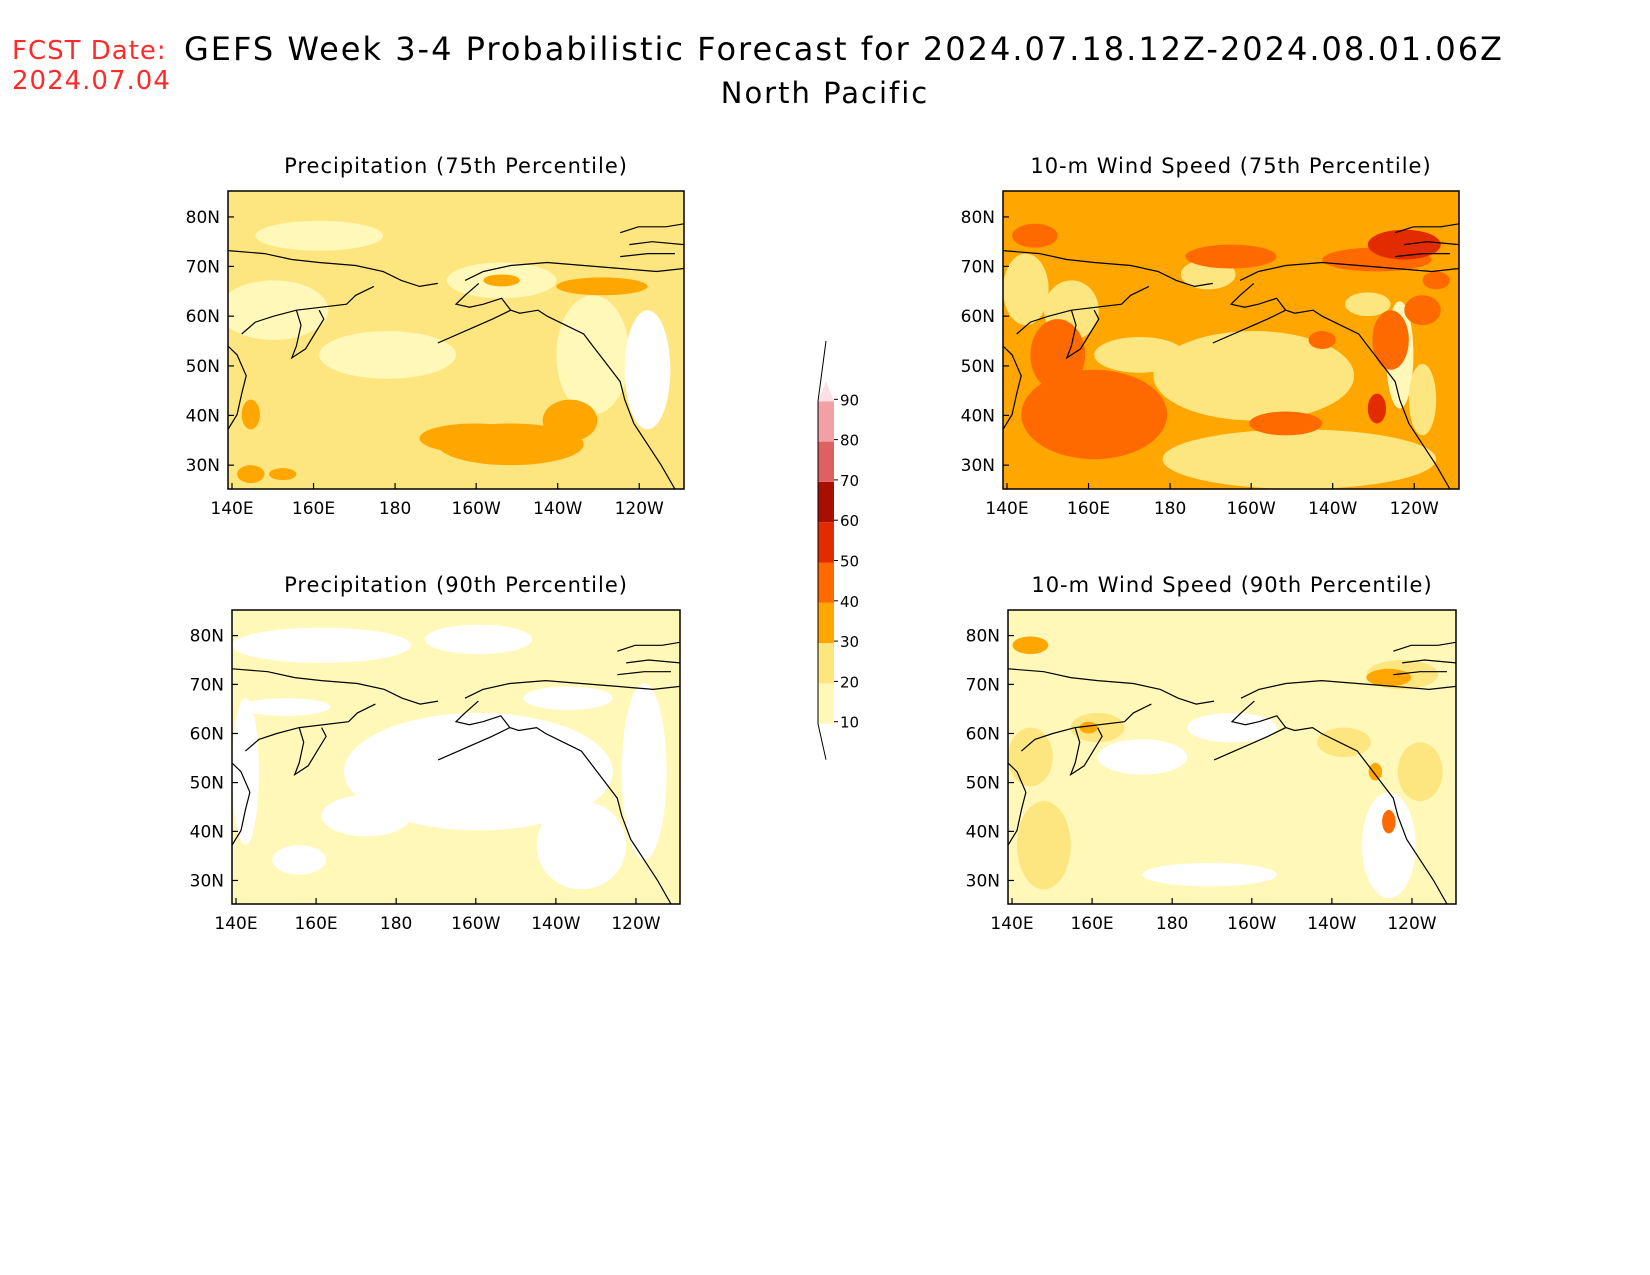 The height and width of the screenshot is (1275, 1650). I want to click on map-frame, so click(1231, 340).